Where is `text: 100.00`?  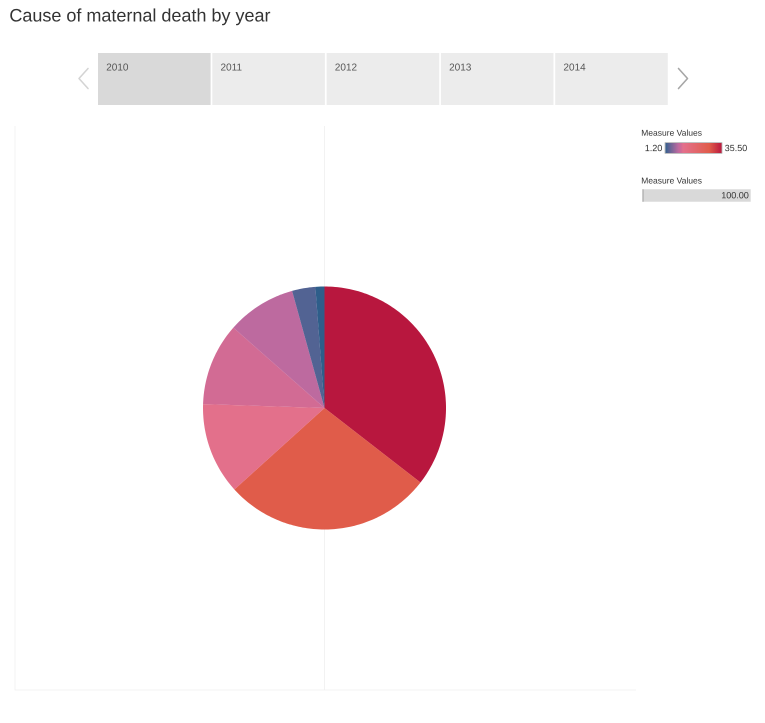 text: 100.00 is located at coordinates (735, 195).